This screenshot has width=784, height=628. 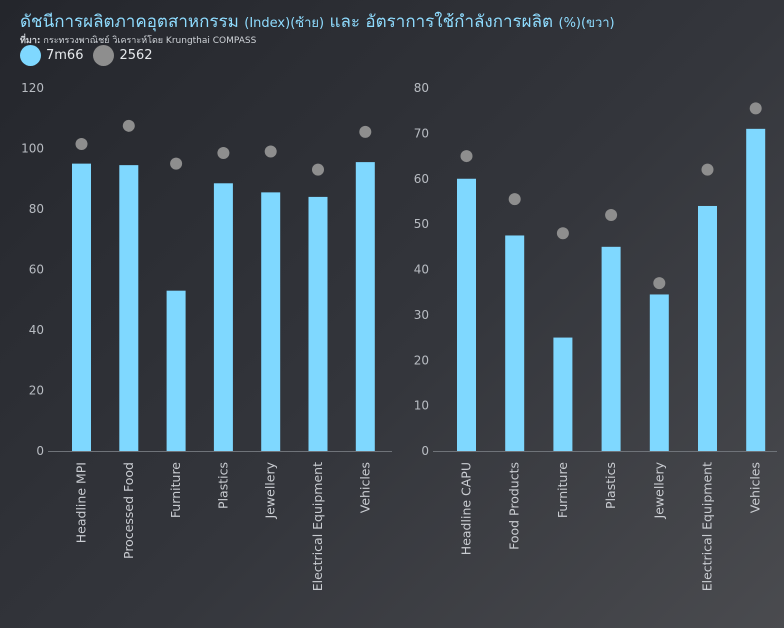 What do you see at coordinates (32, 149) in the screenshot?
I see `y-tick-label: 100` at bounding box center [32, 149].